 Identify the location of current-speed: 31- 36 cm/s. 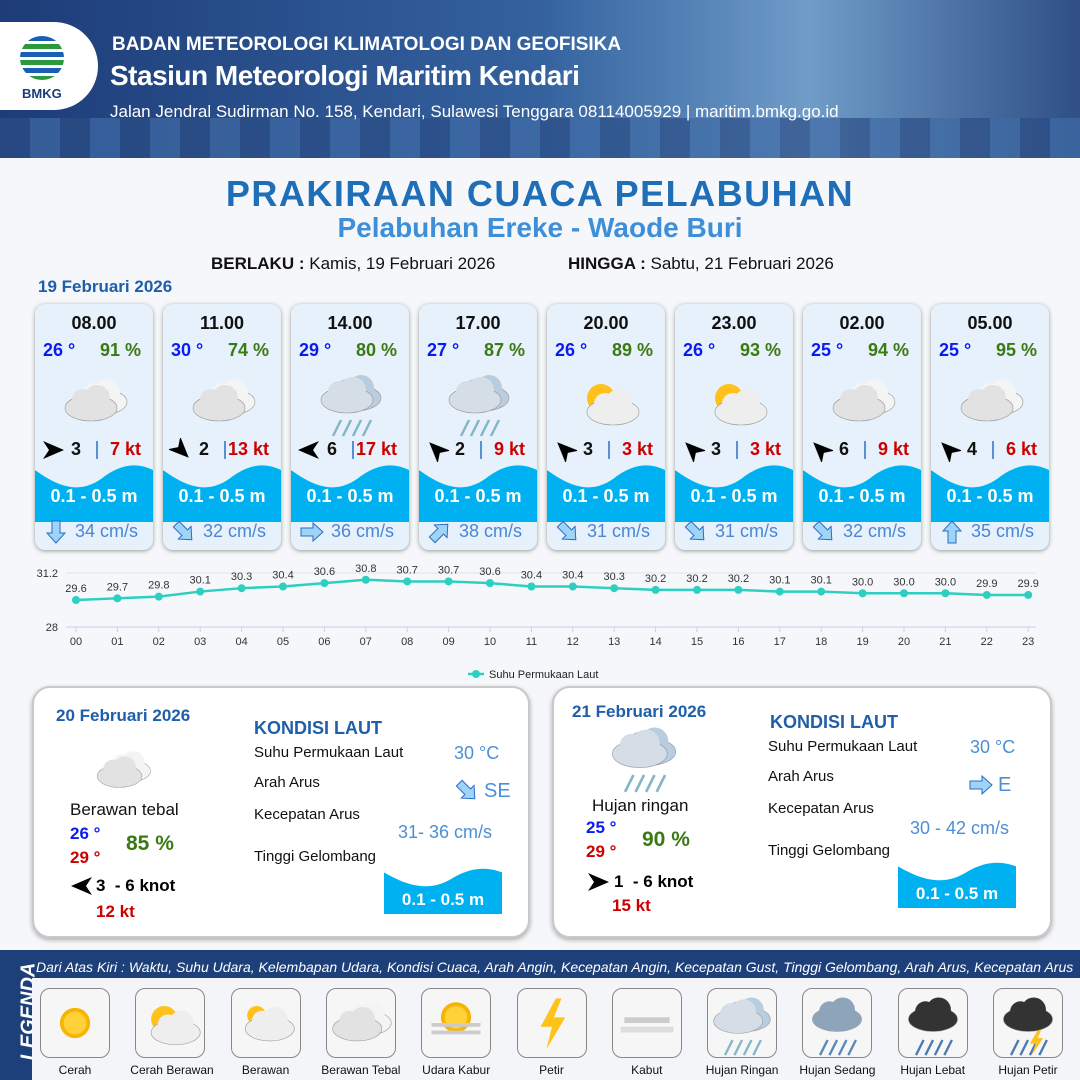
(445, 832).